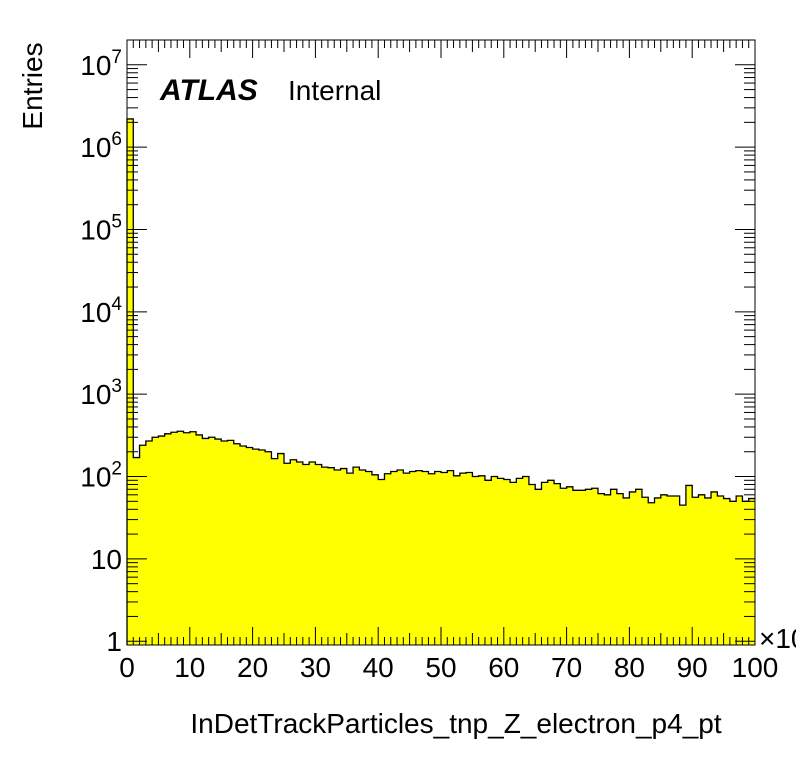 The width and height of the screenshot is (796, 772). I want to click on y-tick-label: 10⁵, so click(101, 228).